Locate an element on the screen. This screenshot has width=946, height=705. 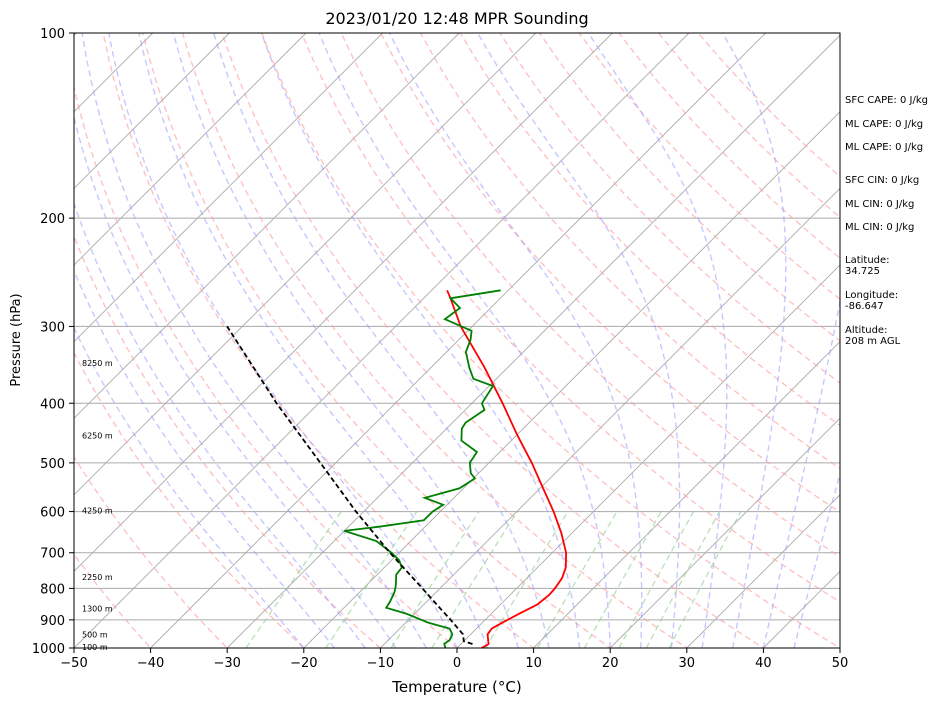
x-tick-label: 10 is located at coordinates (533, 663).